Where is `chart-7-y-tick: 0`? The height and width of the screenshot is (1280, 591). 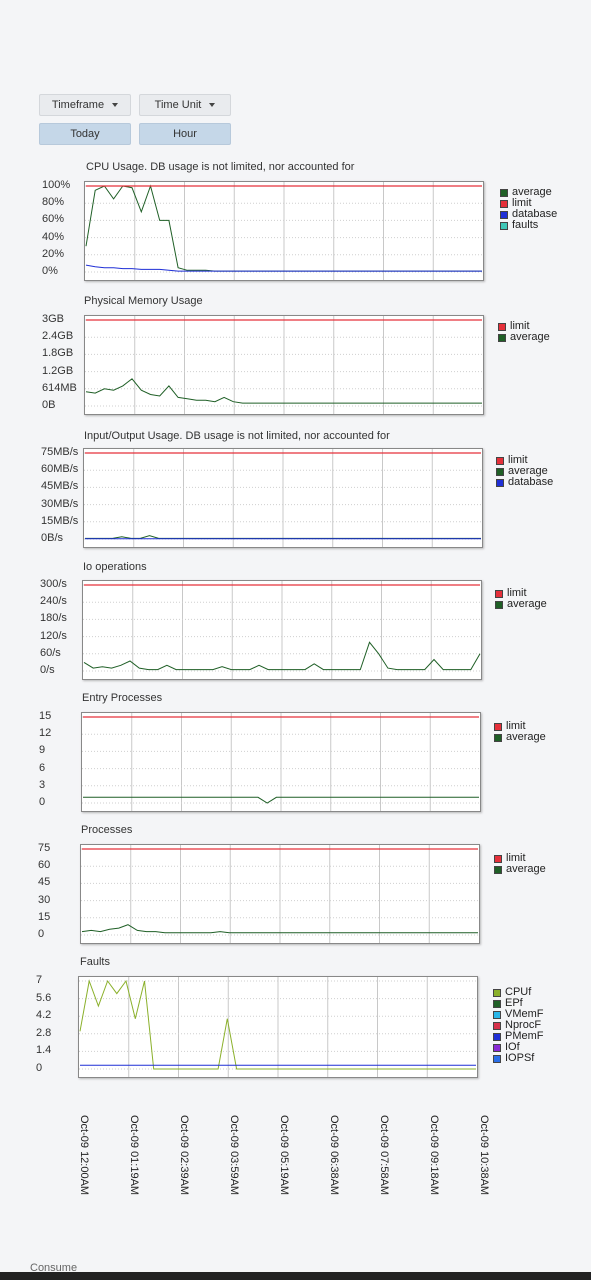
chart-7-y-tick: 0 is located at coordinates (39, 1068).